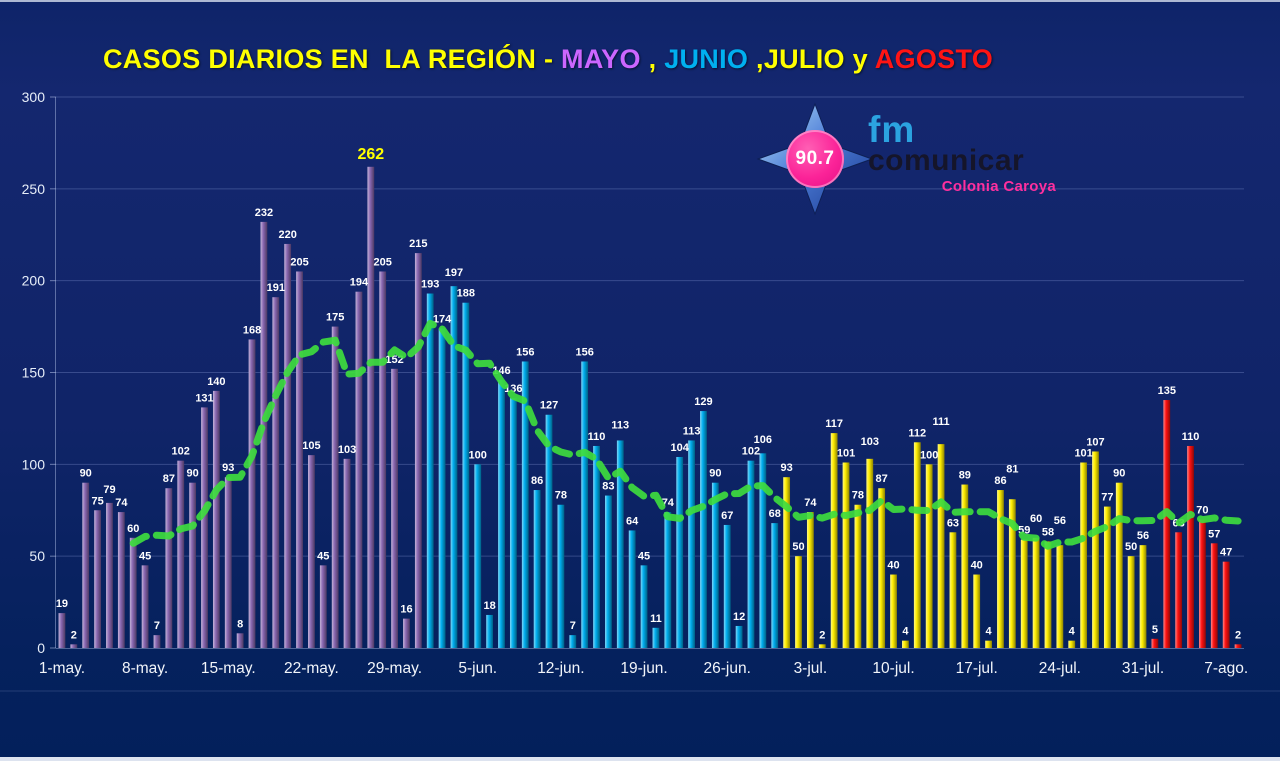 The image size is (1280, 761). Describe the element at coordinates (715, 565) in the screenshot. I see `bar-junio-day25` at that location.